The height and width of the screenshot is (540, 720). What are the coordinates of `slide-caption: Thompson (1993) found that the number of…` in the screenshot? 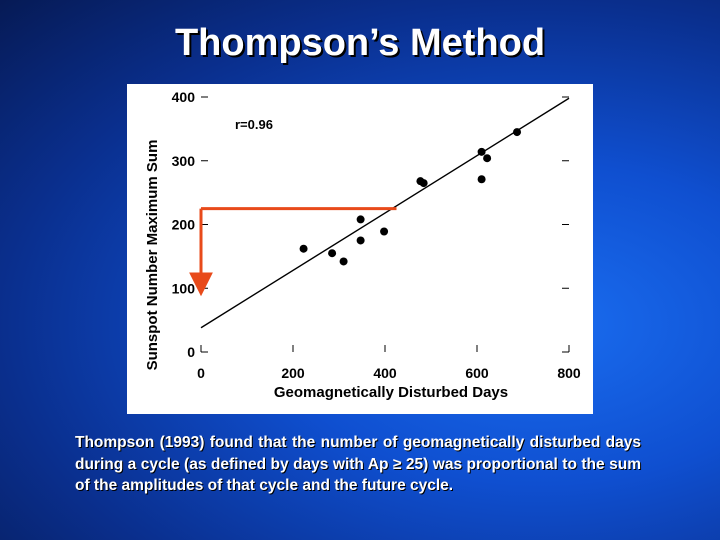 It's located at (358, 464).